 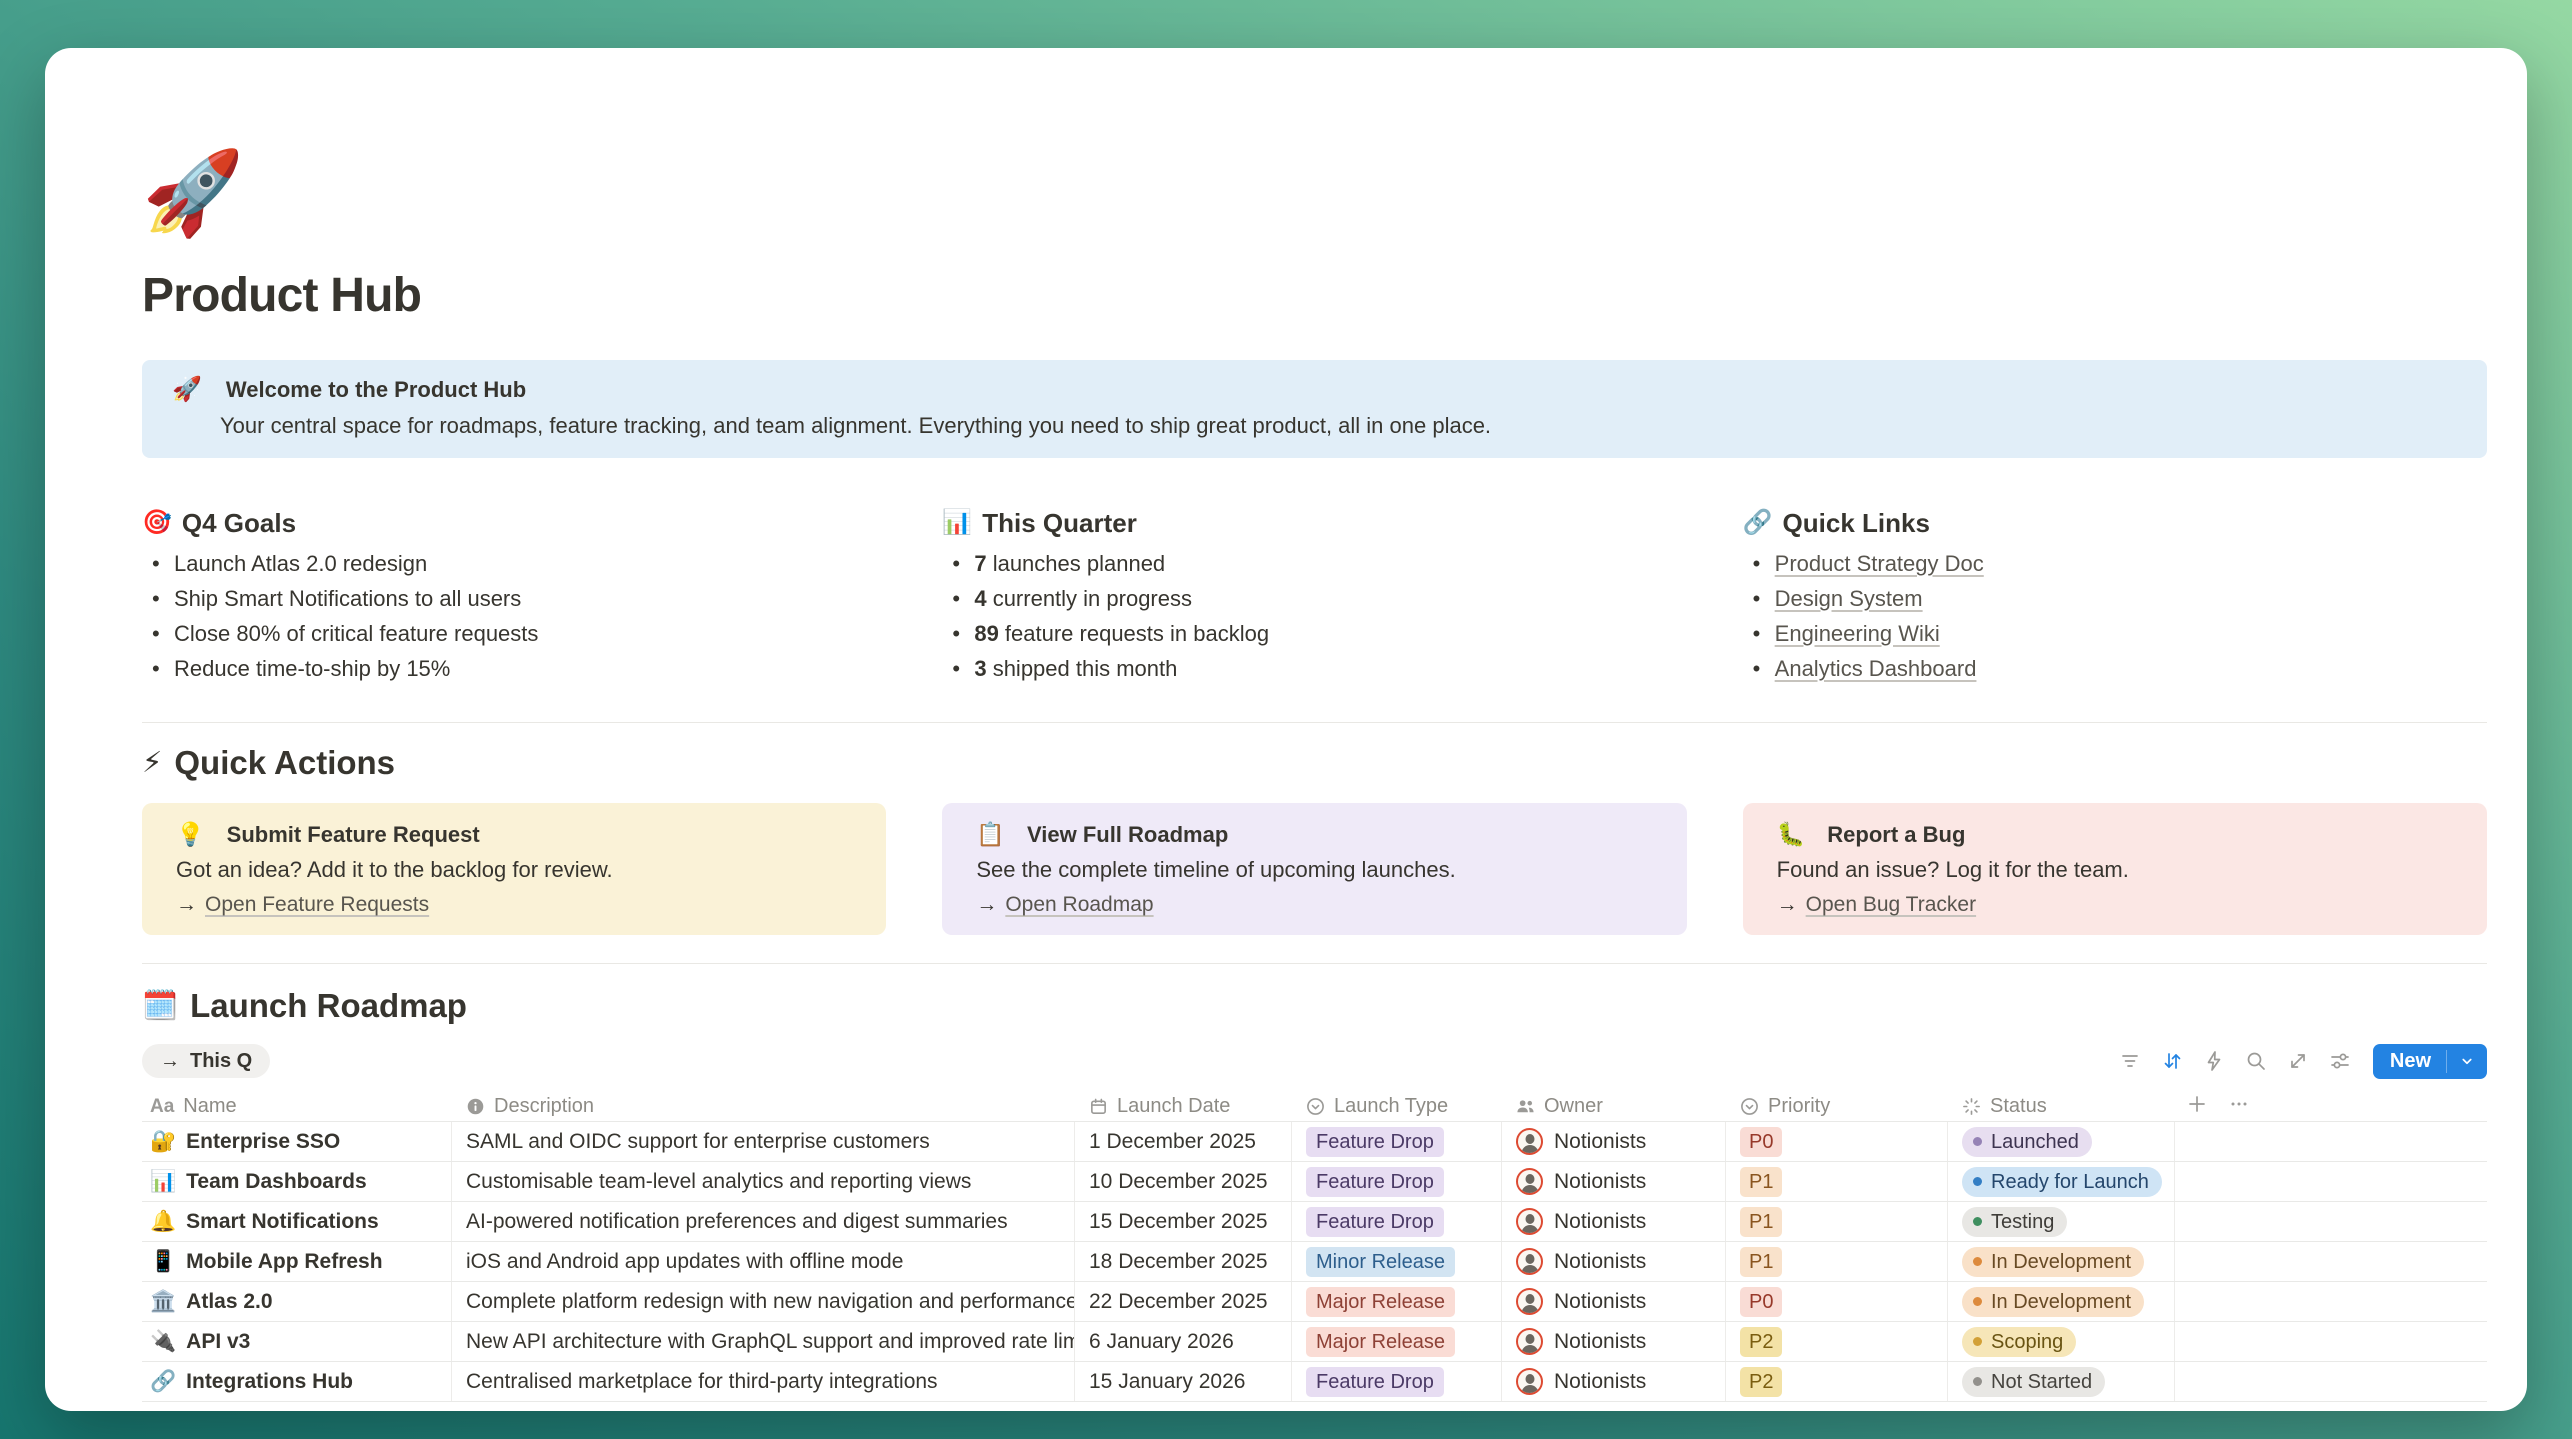 I want to click on ellipsis-icon, so click(x=2239, y=1104).